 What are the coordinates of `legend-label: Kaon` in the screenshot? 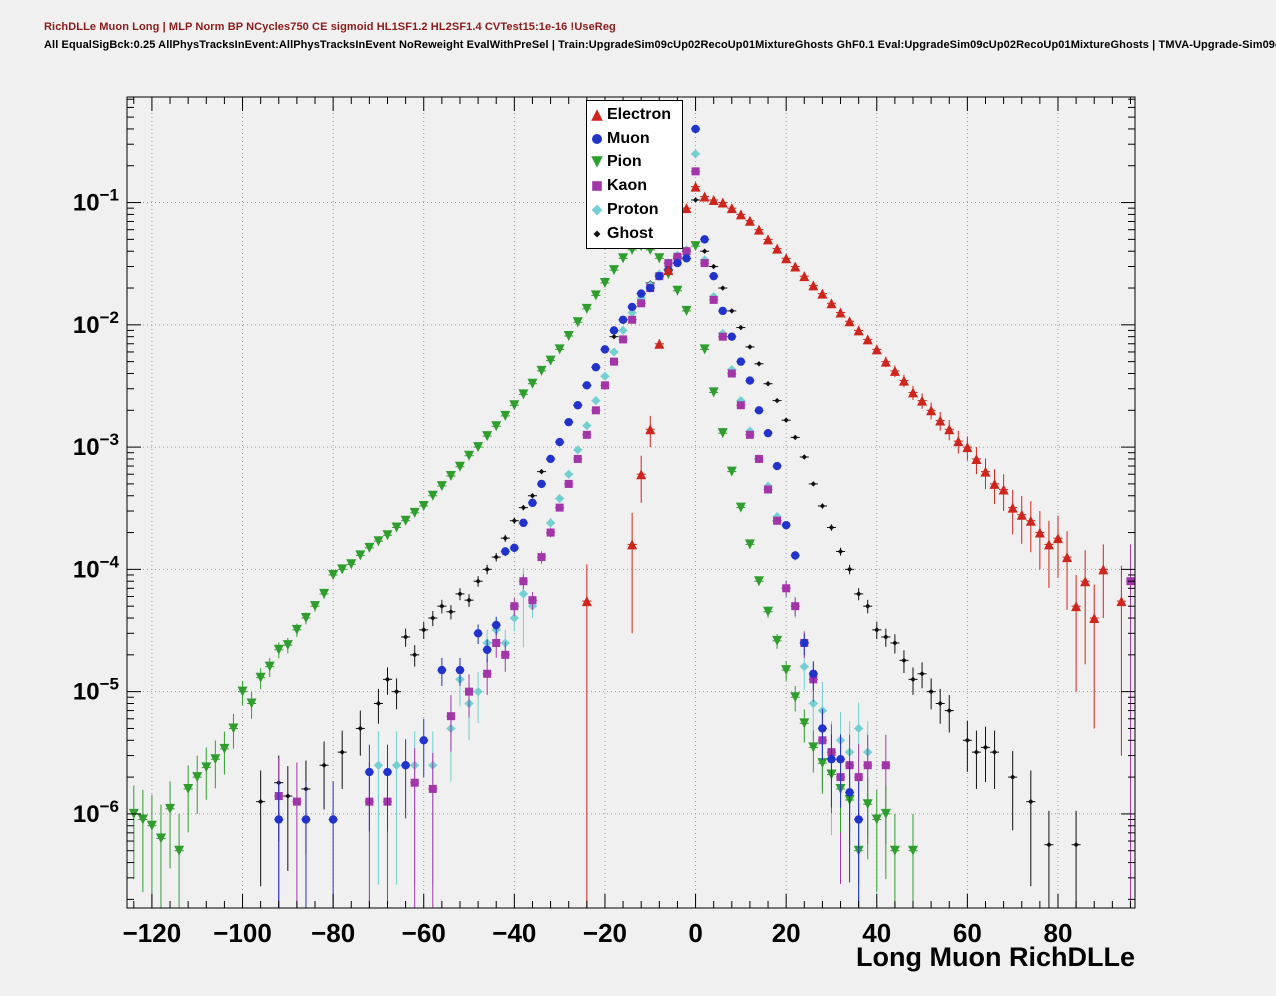 It's located at (627, 186).